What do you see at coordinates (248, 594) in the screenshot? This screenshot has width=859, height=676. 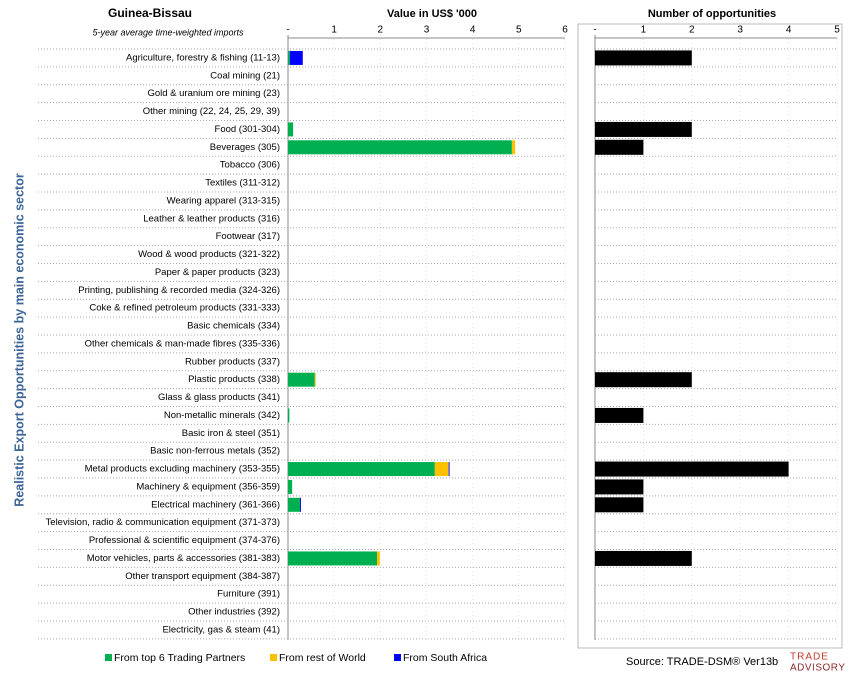 I see `y-tick-label: Furniture (391)` at bounding box center [248, 594].